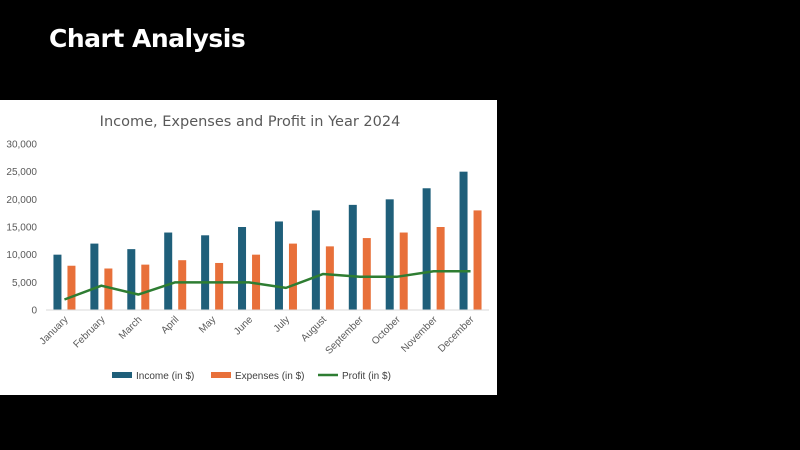 The height and width of the screenshot is (450, 800). Describe the element at coordinates (456, 334) in the screenshot. I see `x-tick-label: December` at that location.